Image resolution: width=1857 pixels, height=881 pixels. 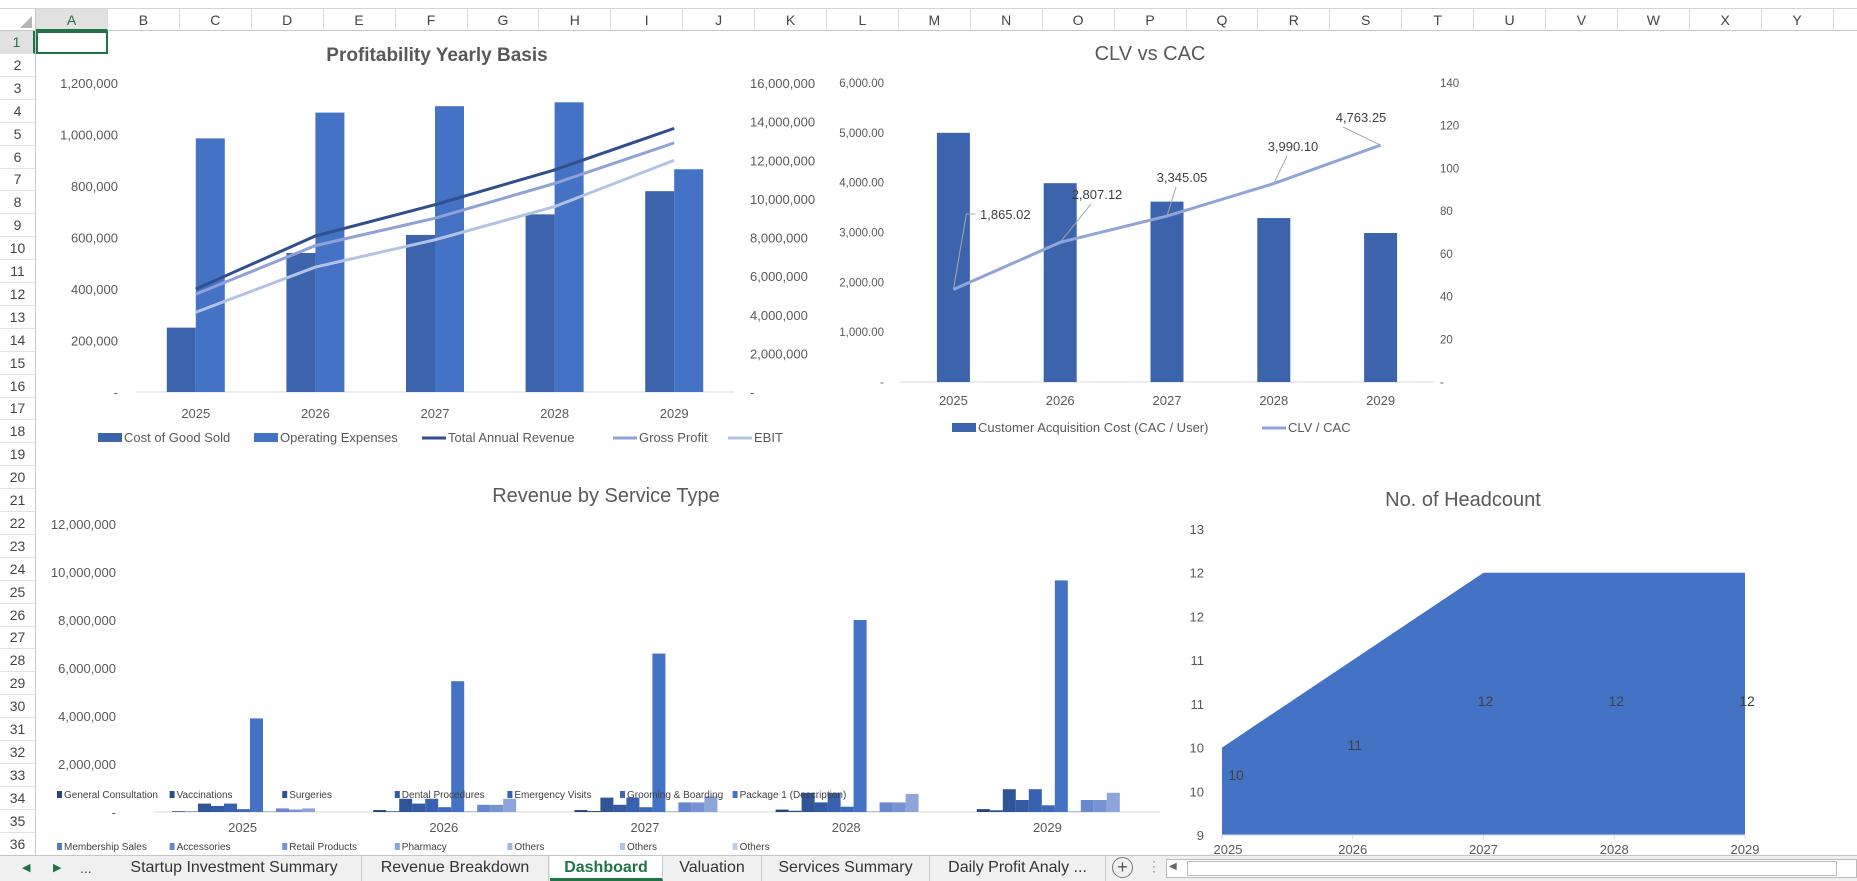 I want to click on row-header-22: 22, so click(x=17, y=523).